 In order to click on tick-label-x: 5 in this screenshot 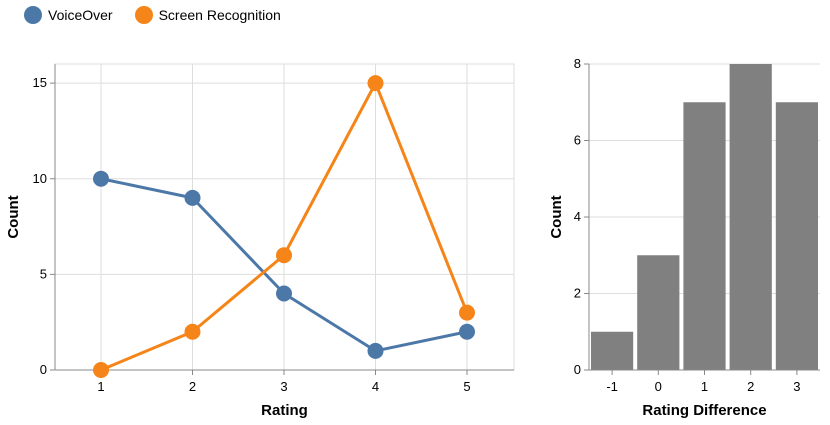, I will do `click(466, 386)`.